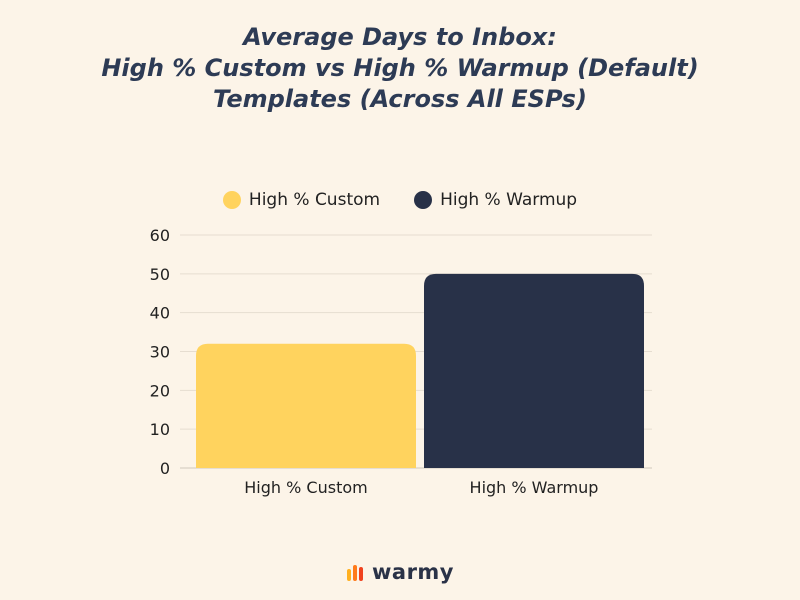 The height and width of the screenshot is (600, 800). I want to click on brand-footer: warmy, so click(400, 572).